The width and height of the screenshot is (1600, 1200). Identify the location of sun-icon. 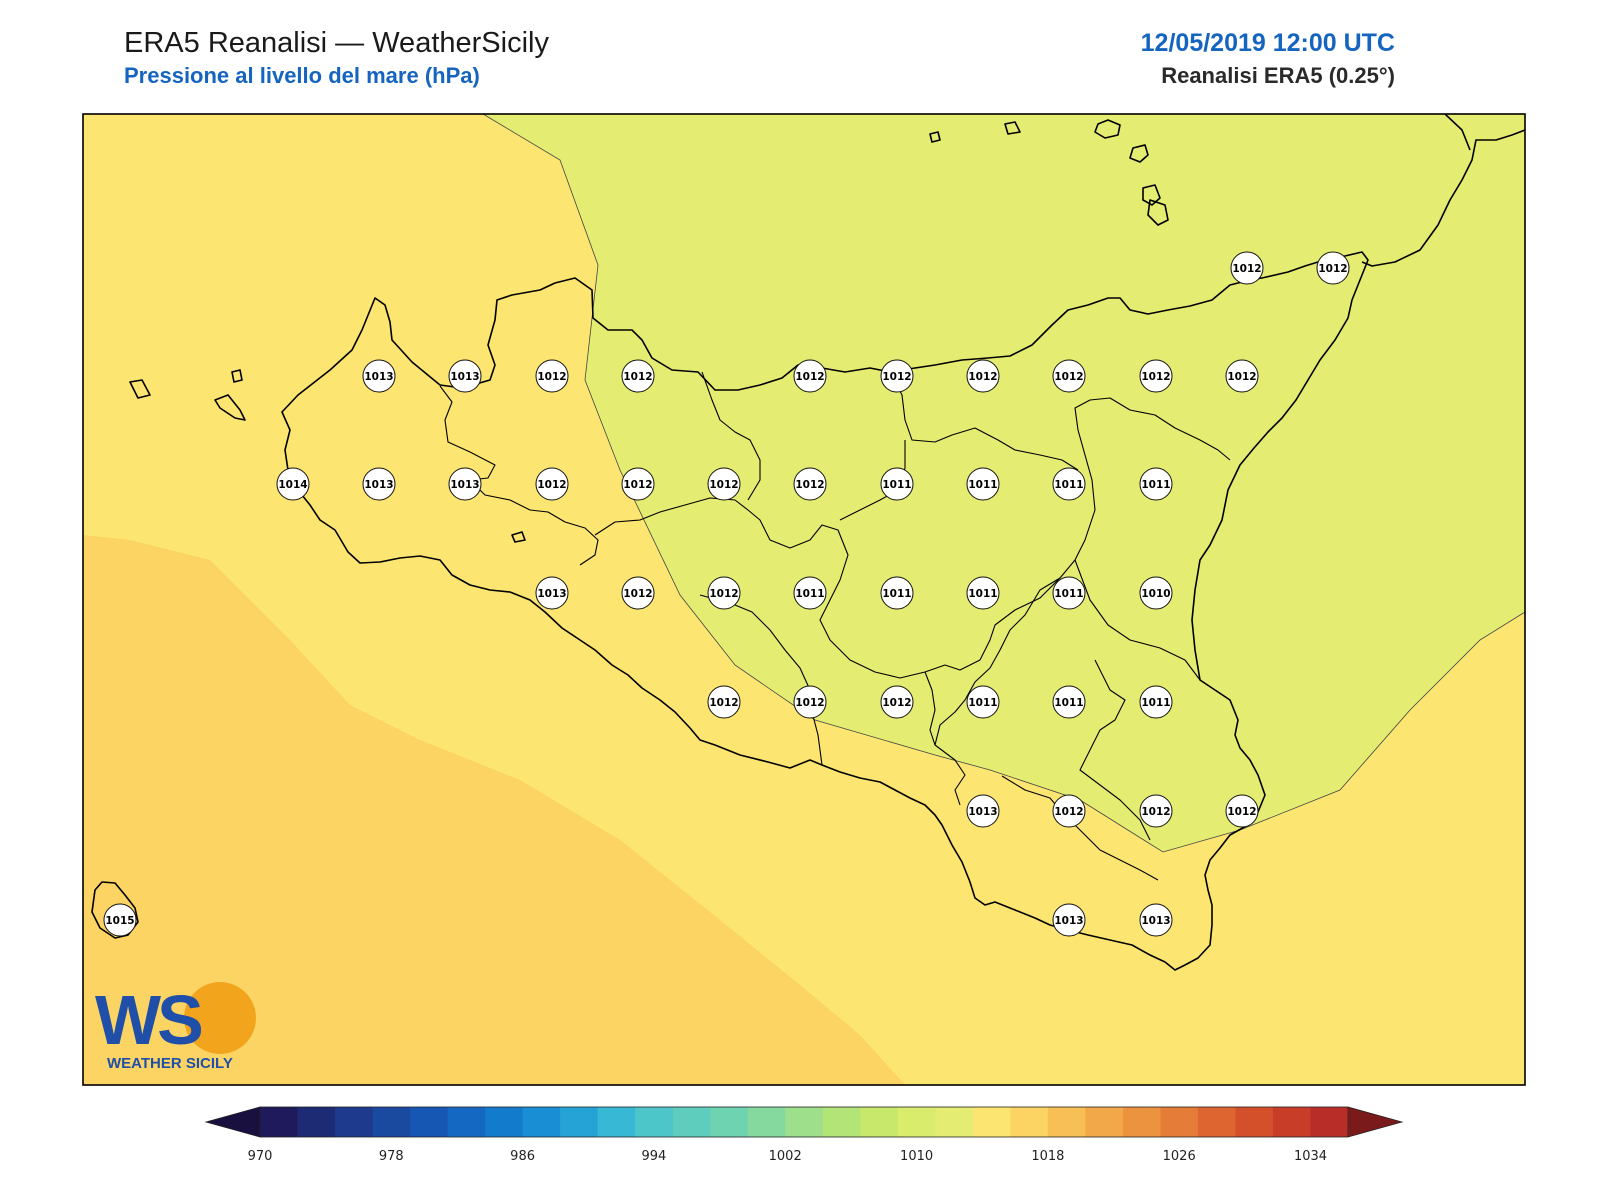
(220, 1018).